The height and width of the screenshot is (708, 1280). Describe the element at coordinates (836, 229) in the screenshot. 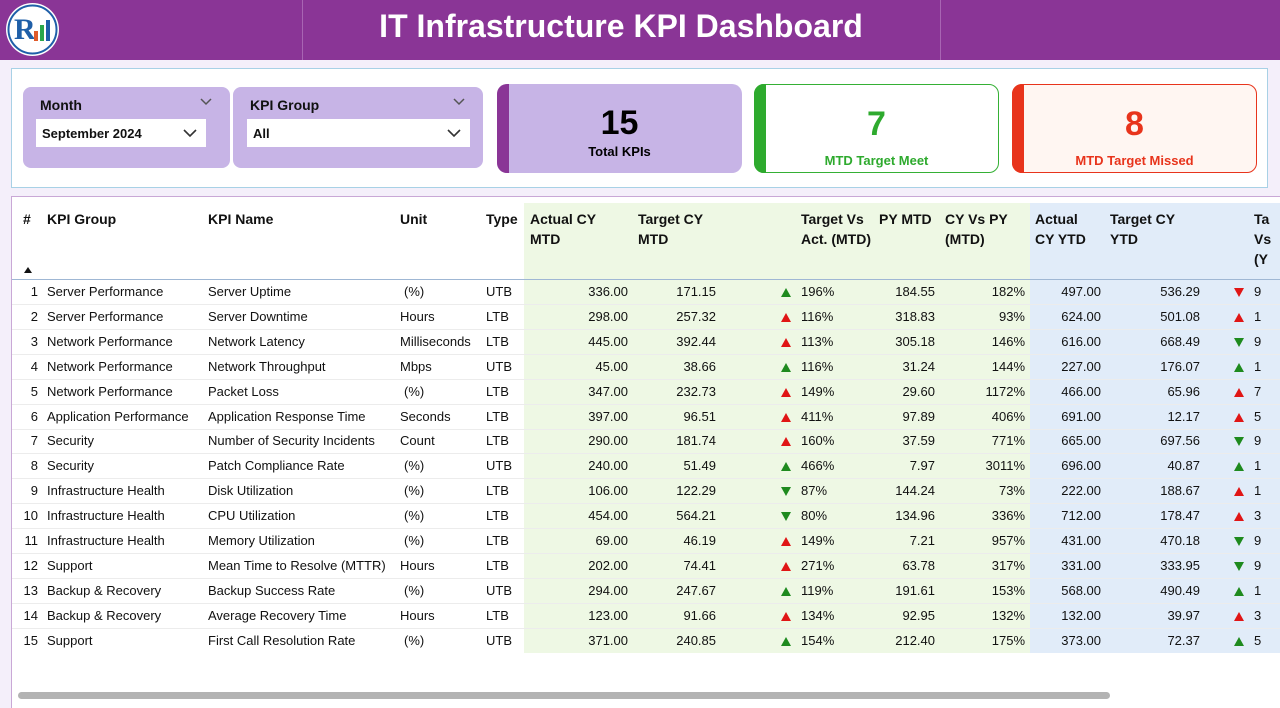

I see `column-header-target-vs-act-mtd: Target Vs Act. (MTD)` at that location.